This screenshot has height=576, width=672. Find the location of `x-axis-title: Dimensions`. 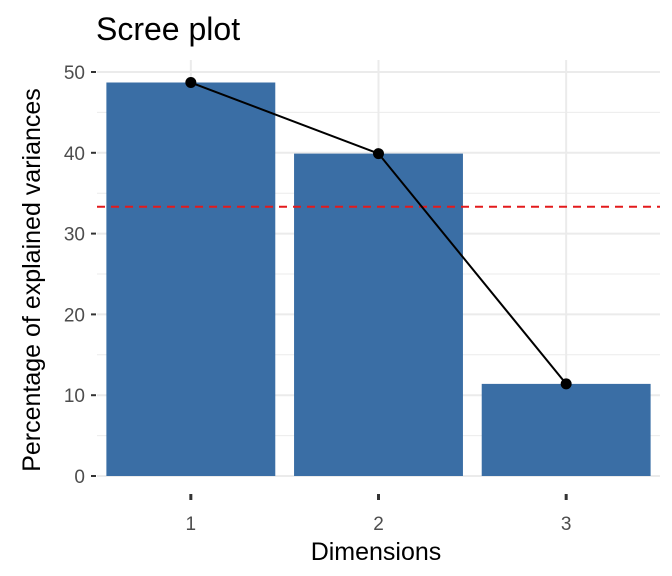

x-axis-title: Dimensions is located at coordinates (376, 552).